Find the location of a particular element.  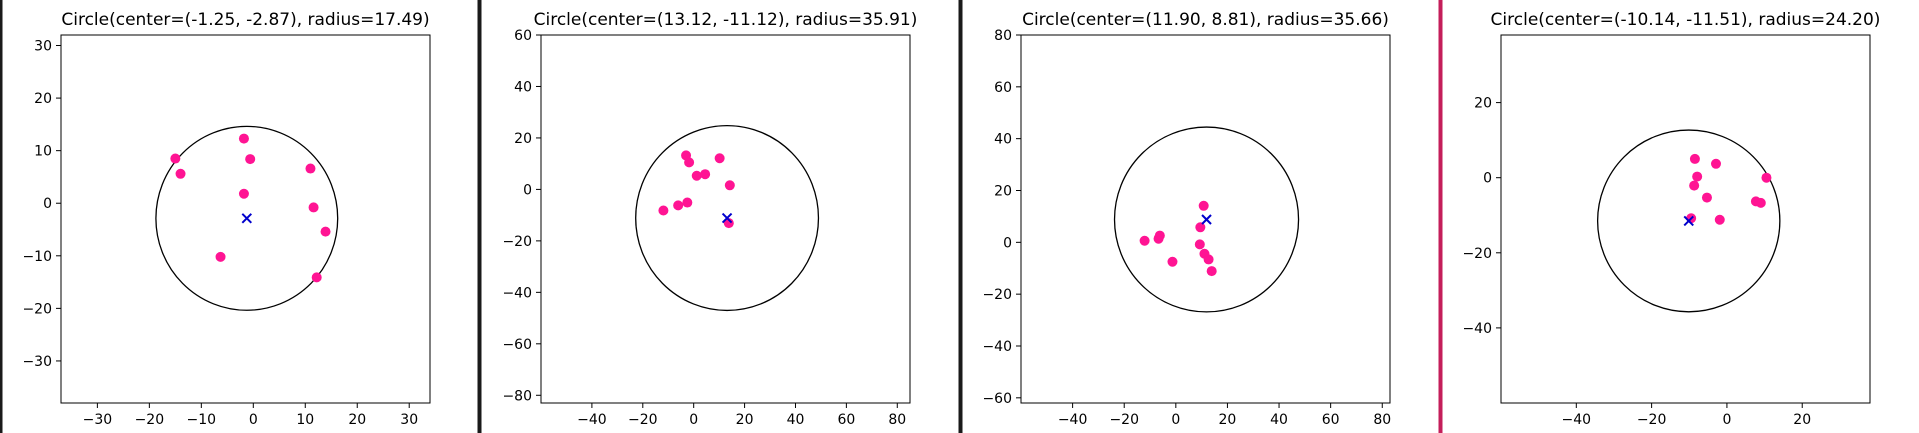

y-tick-label: 10 is located at coordinates (43, 152).